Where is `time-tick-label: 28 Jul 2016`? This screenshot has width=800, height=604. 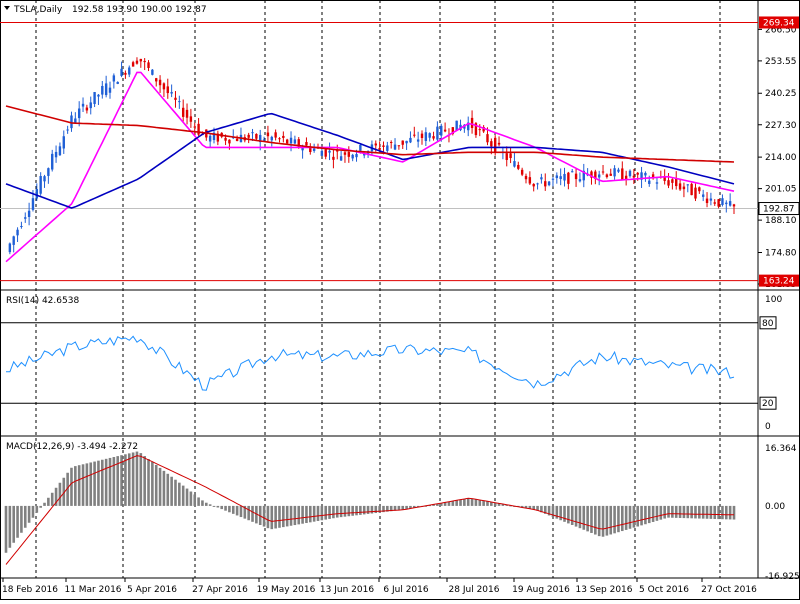 time-tick-label: 28 Jul 2016 is located at coordinates (474, 590).